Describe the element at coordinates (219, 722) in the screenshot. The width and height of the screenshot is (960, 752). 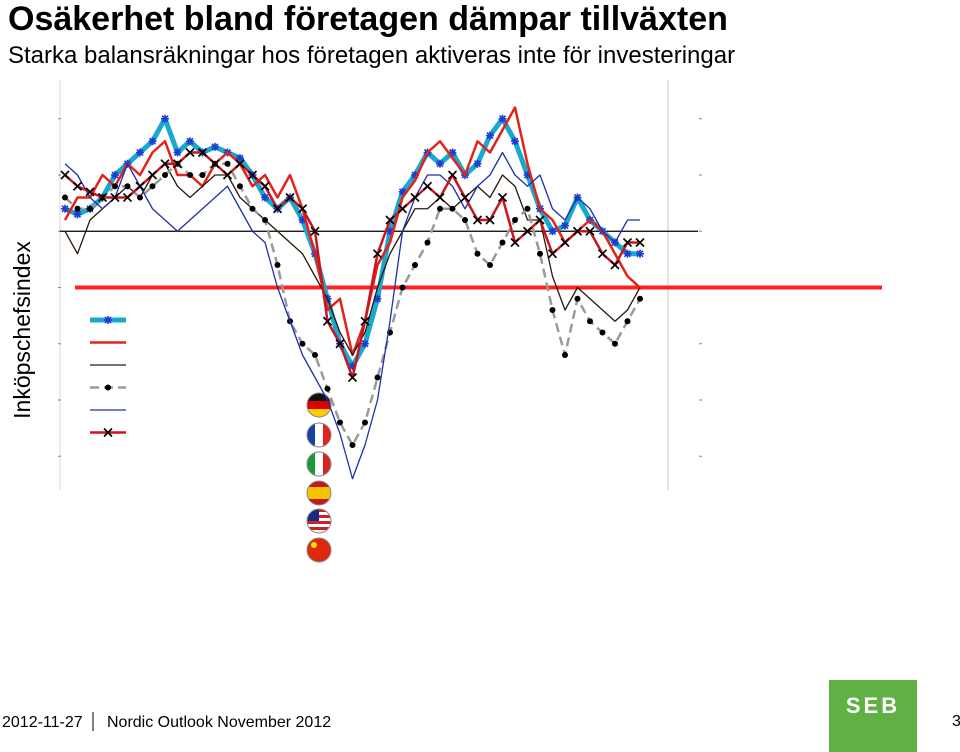
I see `footer-publication: Nordic Outlook November 2012` at that location.